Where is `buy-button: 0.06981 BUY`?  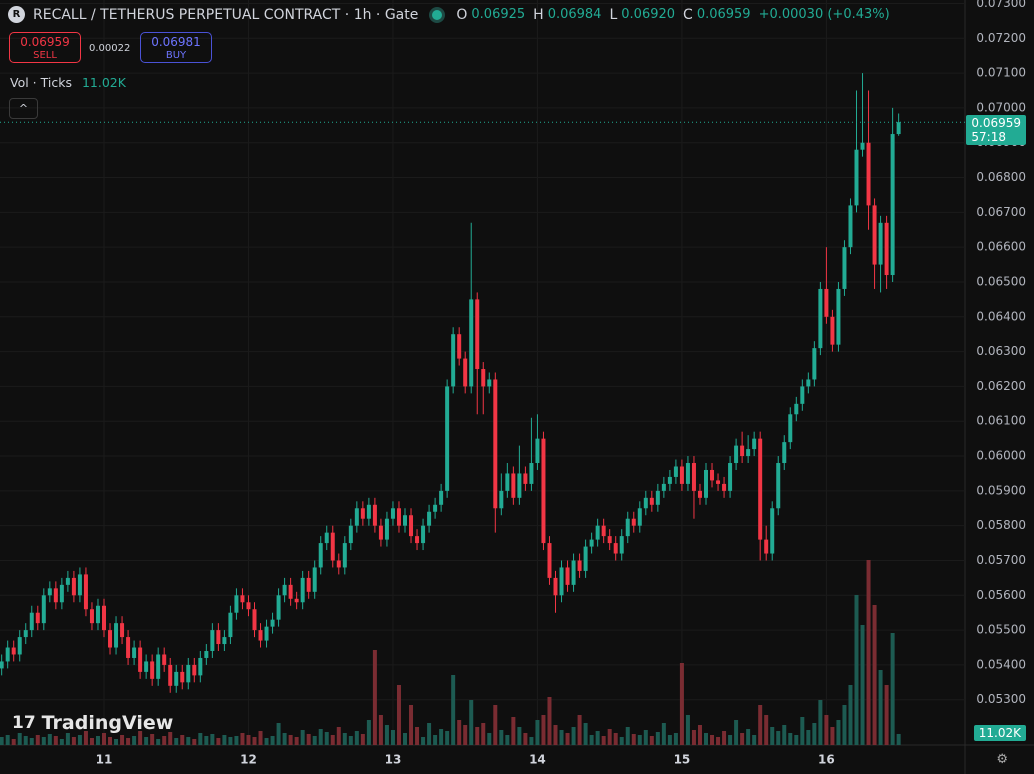
buy-button: 0.06981 BUY is located at coordinates (176, 47).